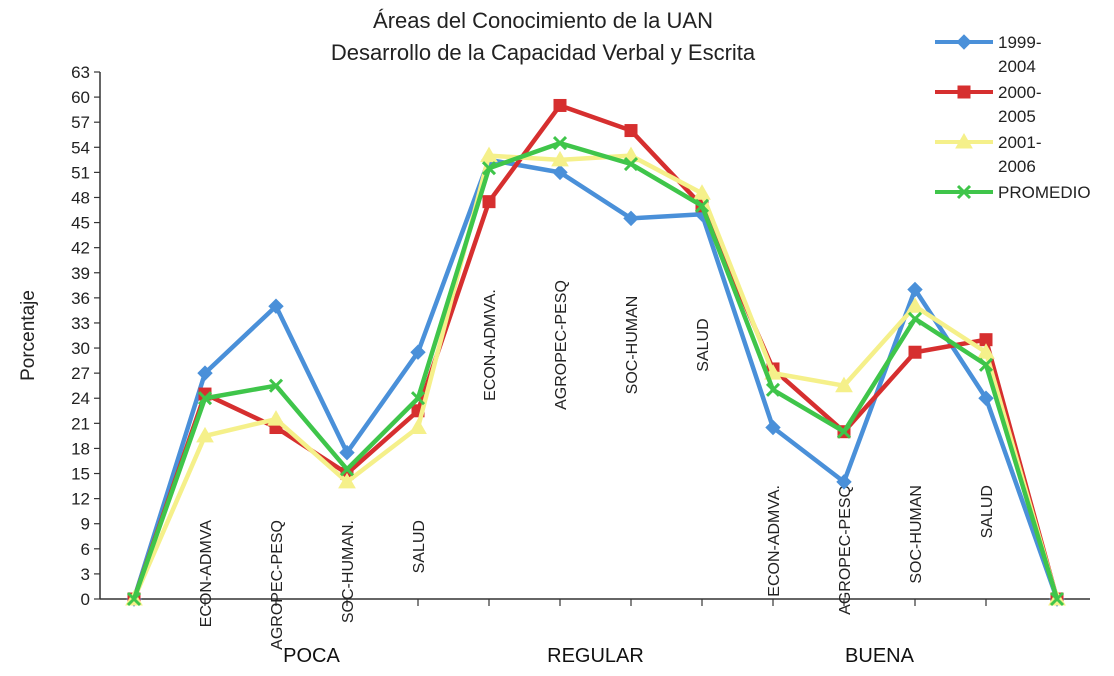 This screenshot has height=676, width=1114. Describe the element at coordinates (85, 549) in the screenshot. I see `y-tick-label: 6` at that location.